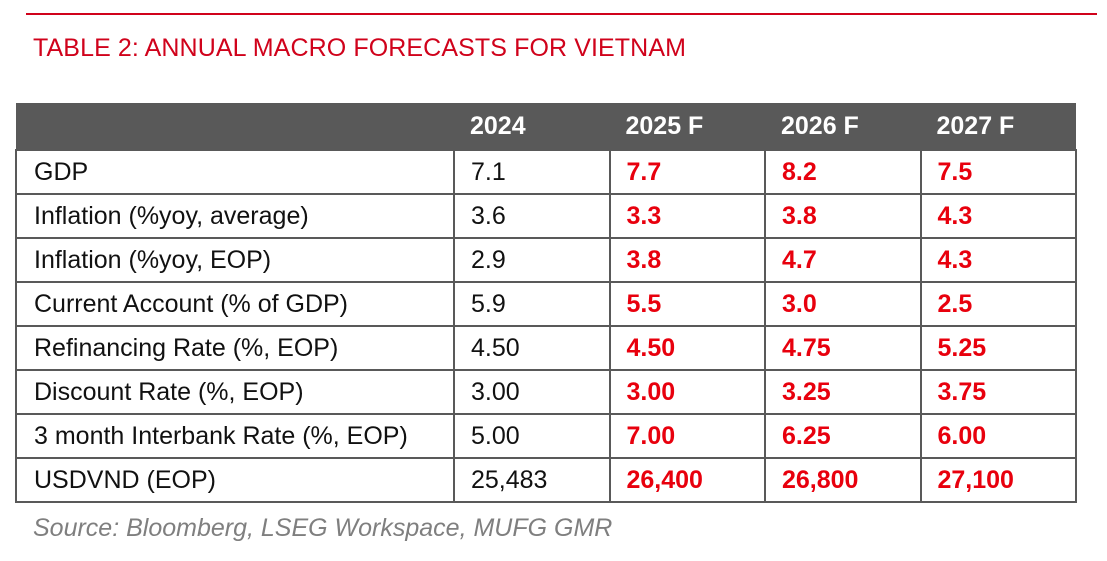 This screenshot has height=561, width=1107. Describe the element at coordinates (998, 392) in the screenshot. I see `forecast-cell-2027: 3.75` at that location.